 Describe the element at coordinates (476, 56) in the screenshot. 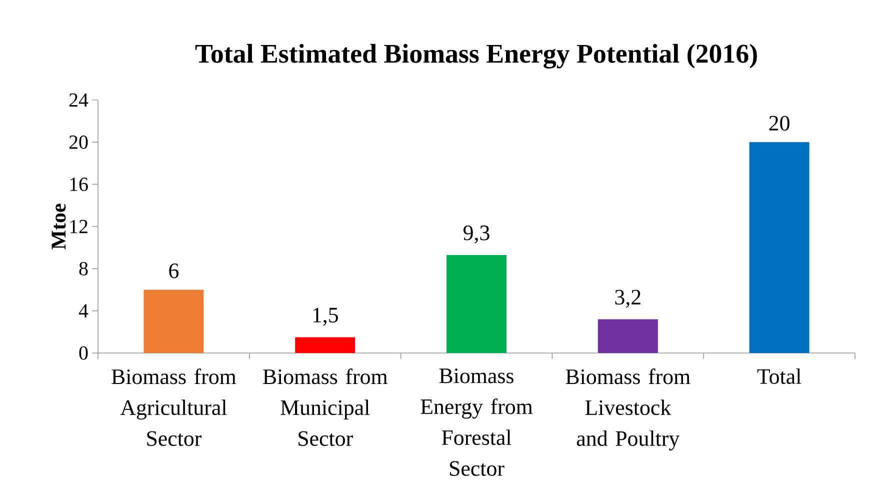

I see `chart-title: Total Estimated Biomass Energy Potential (2016)` at that location.